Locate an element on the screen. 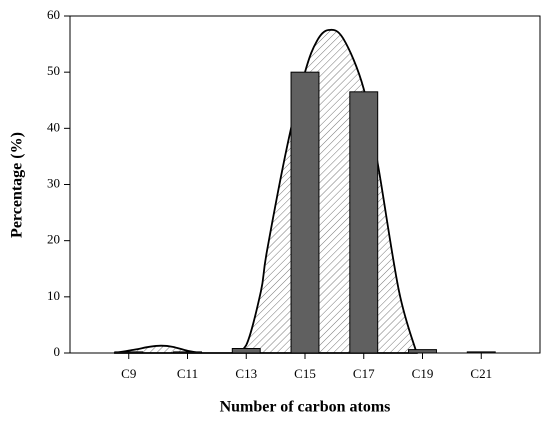 Image resolution: width=550 pixels, height=425 pixels. y-tick-label: 50 is located at coordinates (53, 70).